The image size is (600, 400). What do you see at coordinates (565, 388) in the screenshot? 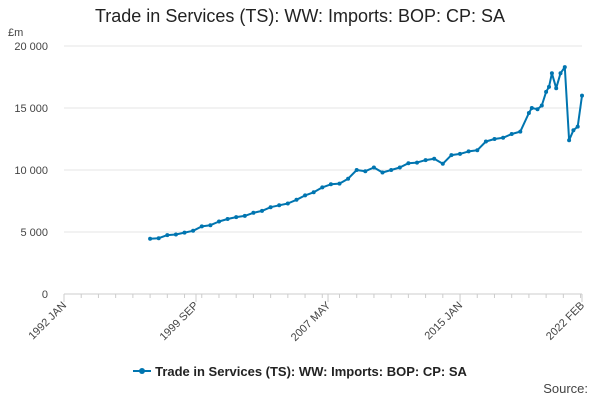
I see `source-label: Source:` at bounding box center [565, 388].